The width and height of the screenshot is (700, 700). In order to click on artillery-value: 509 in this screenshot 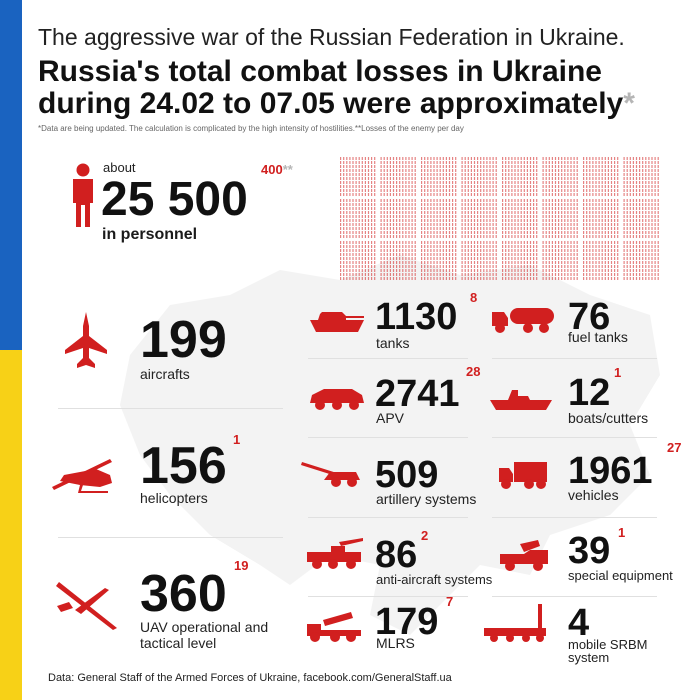, I will do `click(407, 475)`.